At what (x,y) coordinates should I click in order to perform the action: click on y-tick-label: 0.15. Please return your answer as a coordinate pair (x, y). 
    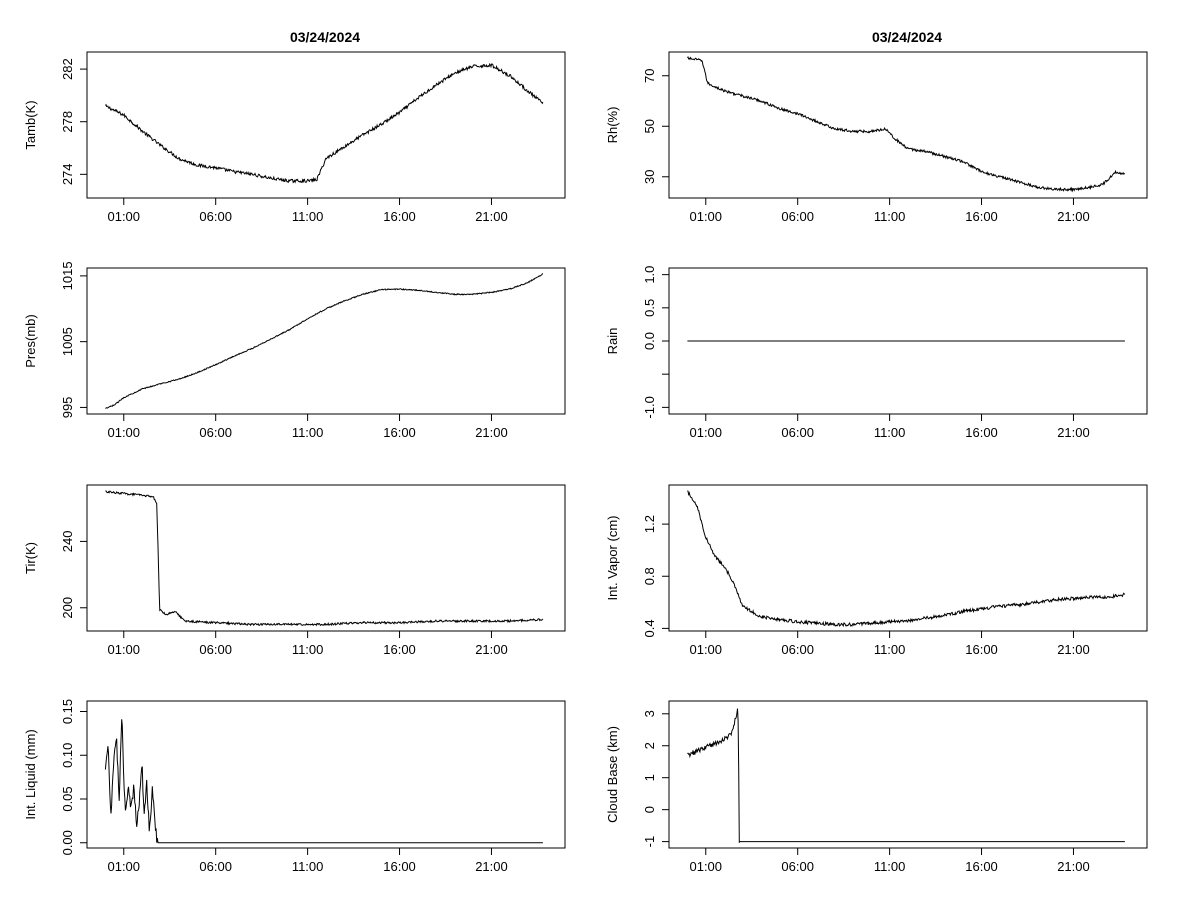
    Looking at the image, I should click on (67, 711).